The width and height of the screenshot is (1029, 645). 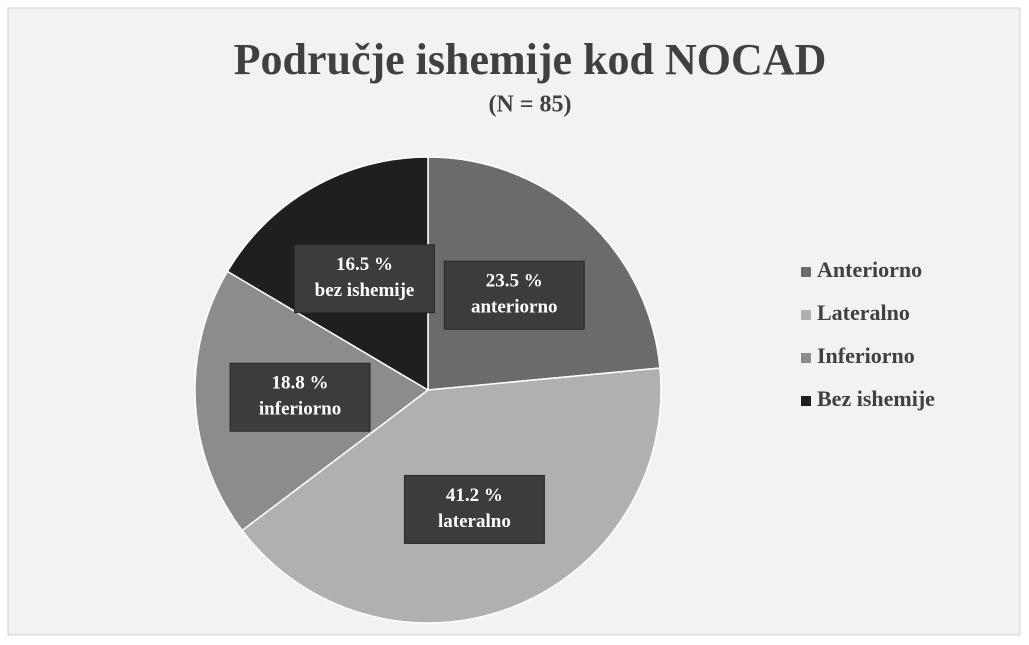 I want to click on chart-title: Područje ishemije kod NOCAD, so click(x=530, y=59).